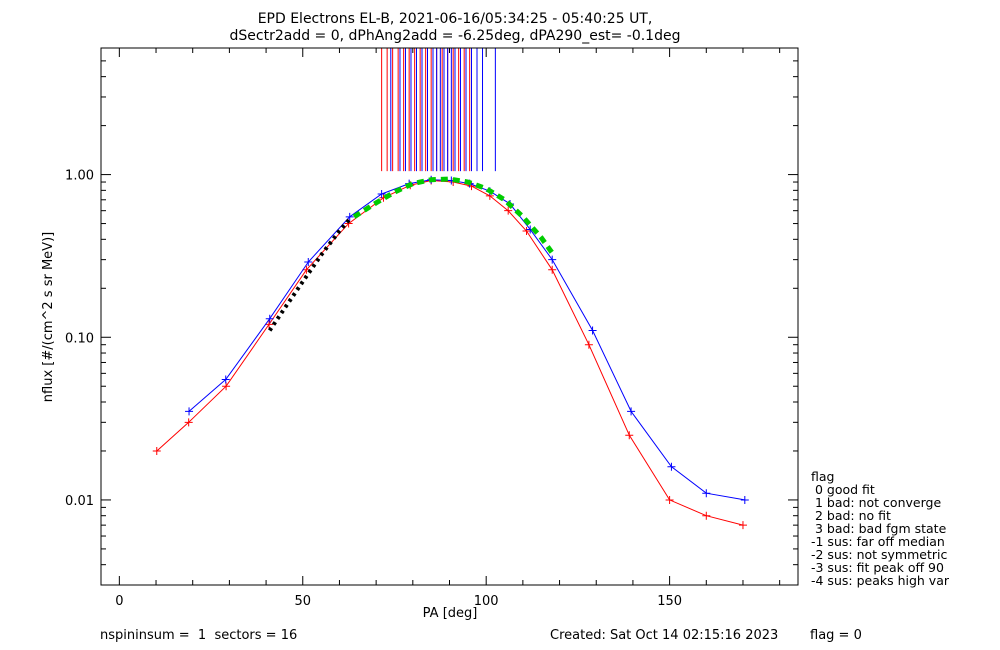 The height and width of the screenshot is (650, 1000). Describe the element at coordinates (836, 635) in the screenshot. I see `footer-flag: flag = 0` at that location.